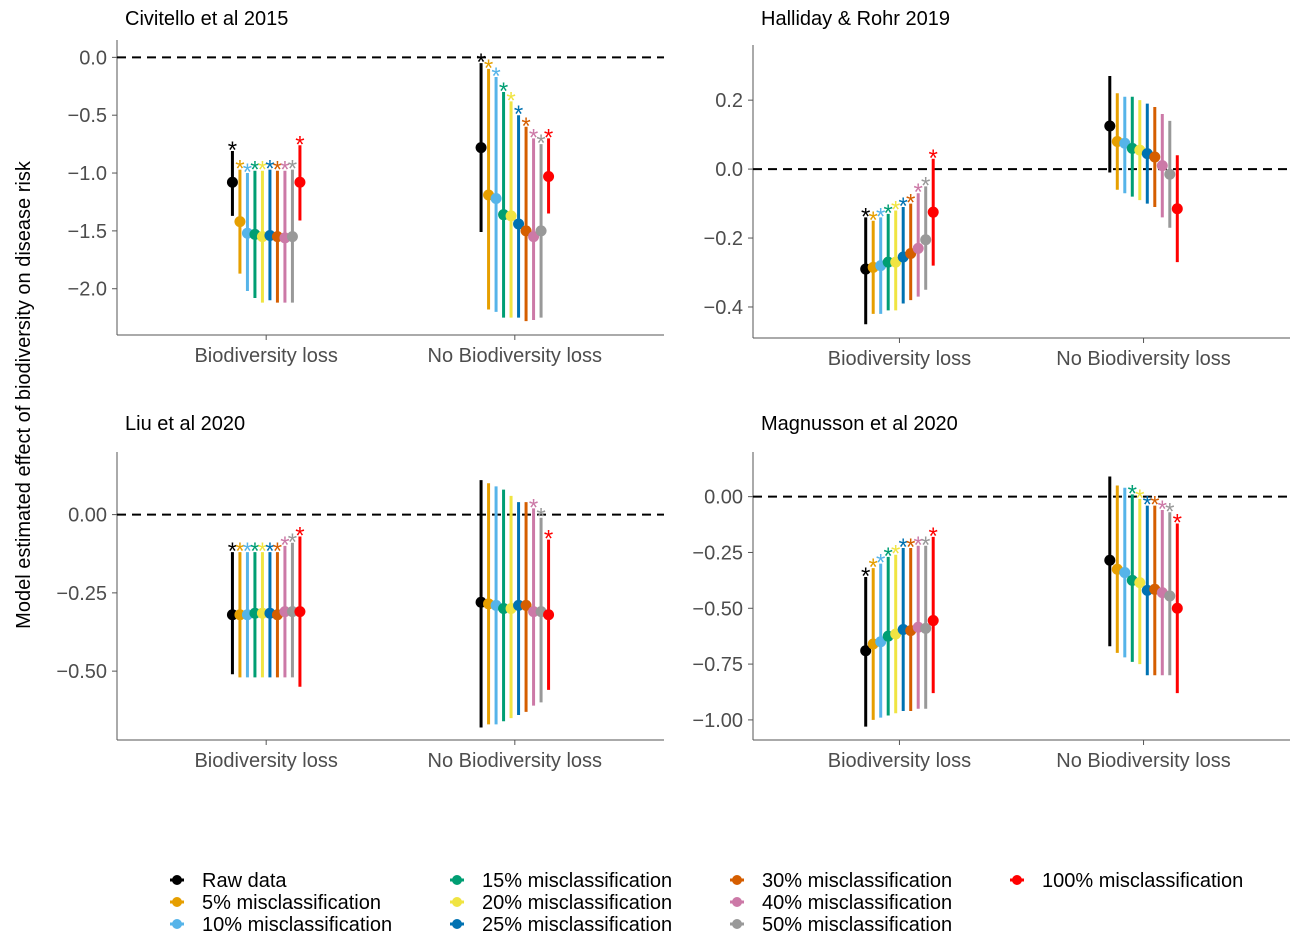 This screenshot has height=938, width=1291. Describe the element at coordinates (577, 903) in the screenshot. I see `legend-label: 20% misclassification` at that location.